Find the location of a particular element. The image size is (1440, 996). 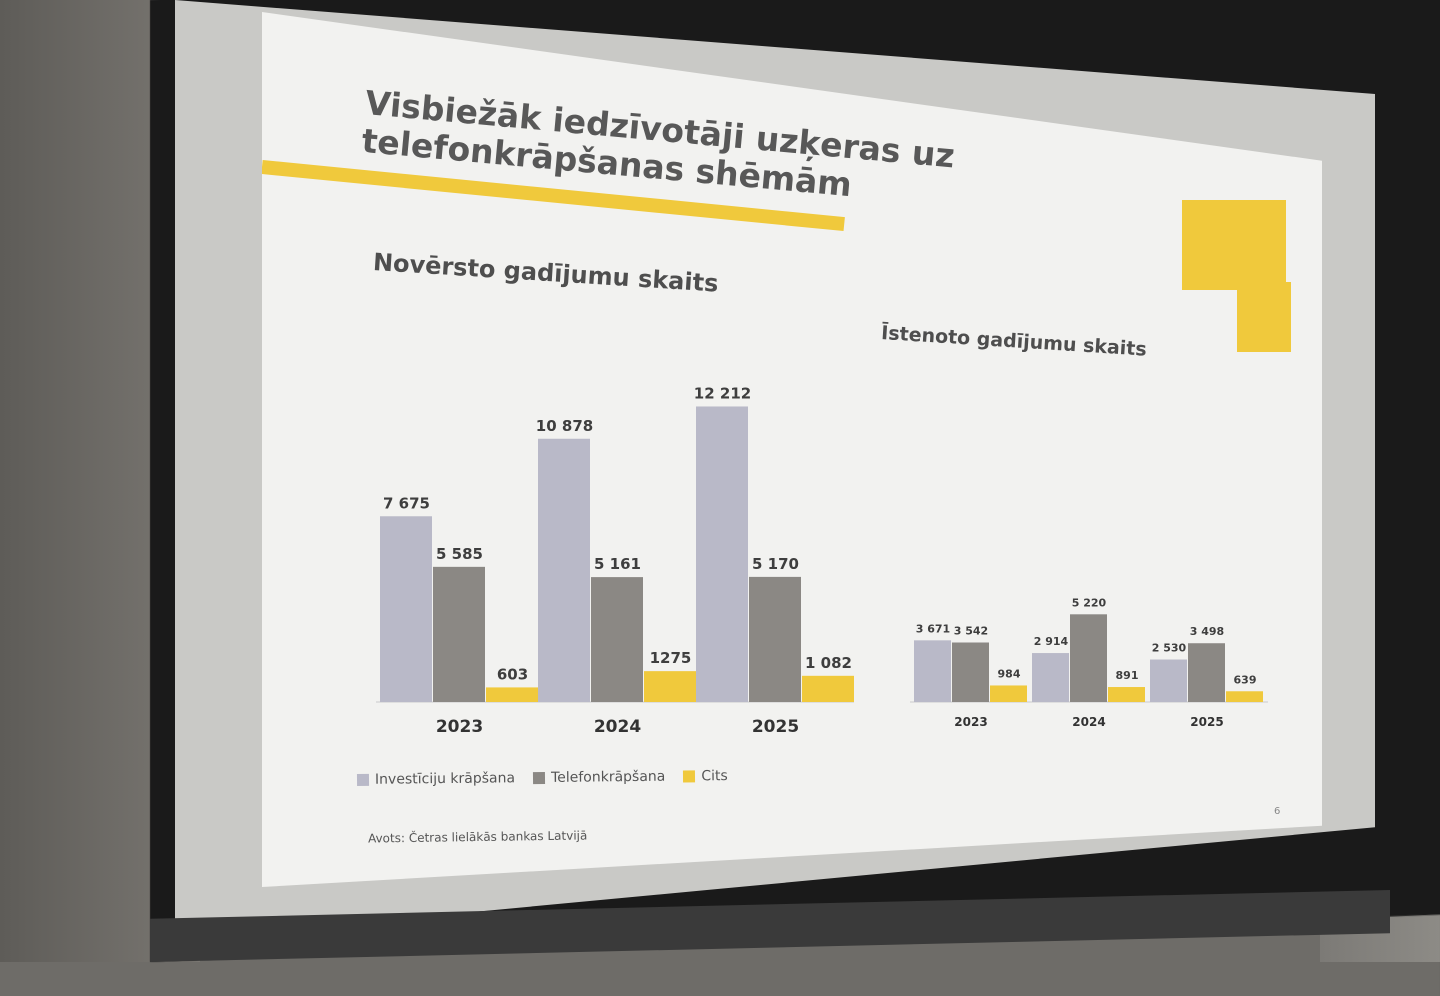

data-label-investment-2024: 2 914 is located at coordinates (1051, 641).